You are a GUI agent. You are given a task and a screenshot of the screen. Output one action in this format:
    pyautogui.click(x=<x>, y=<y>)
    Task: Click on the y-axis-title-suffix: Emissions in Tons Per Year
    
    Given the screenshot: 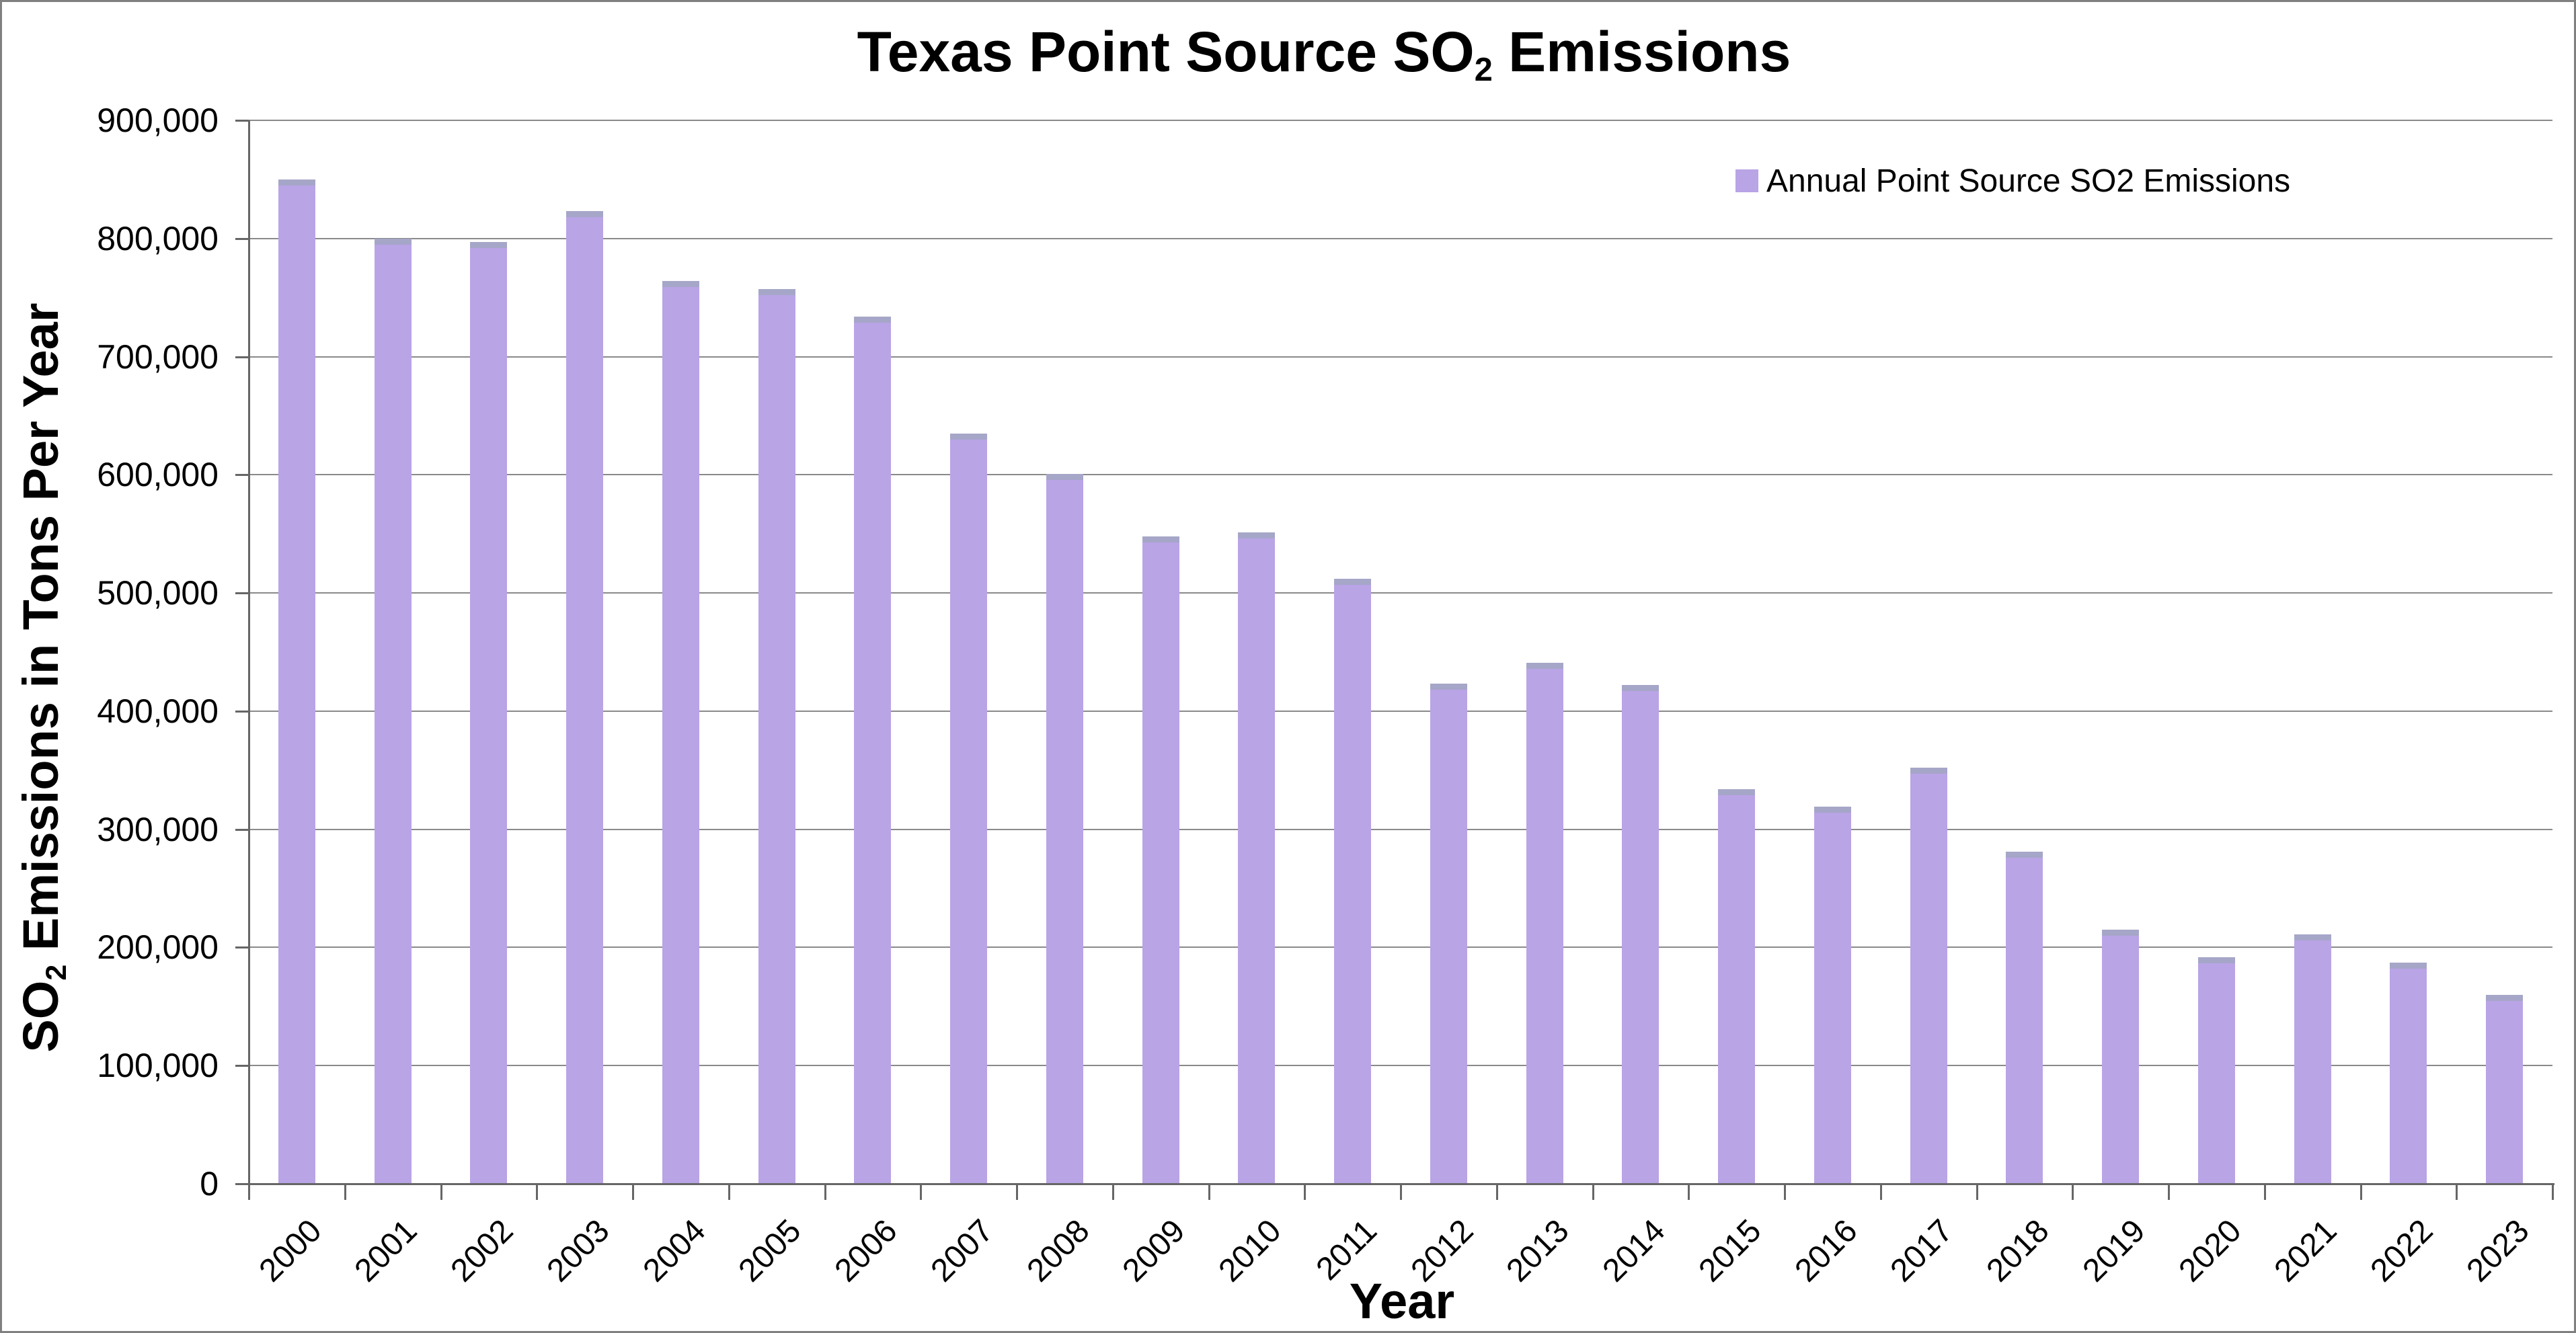 What is the action you would take?
    pyautogui.click(x=41, y=633)
    